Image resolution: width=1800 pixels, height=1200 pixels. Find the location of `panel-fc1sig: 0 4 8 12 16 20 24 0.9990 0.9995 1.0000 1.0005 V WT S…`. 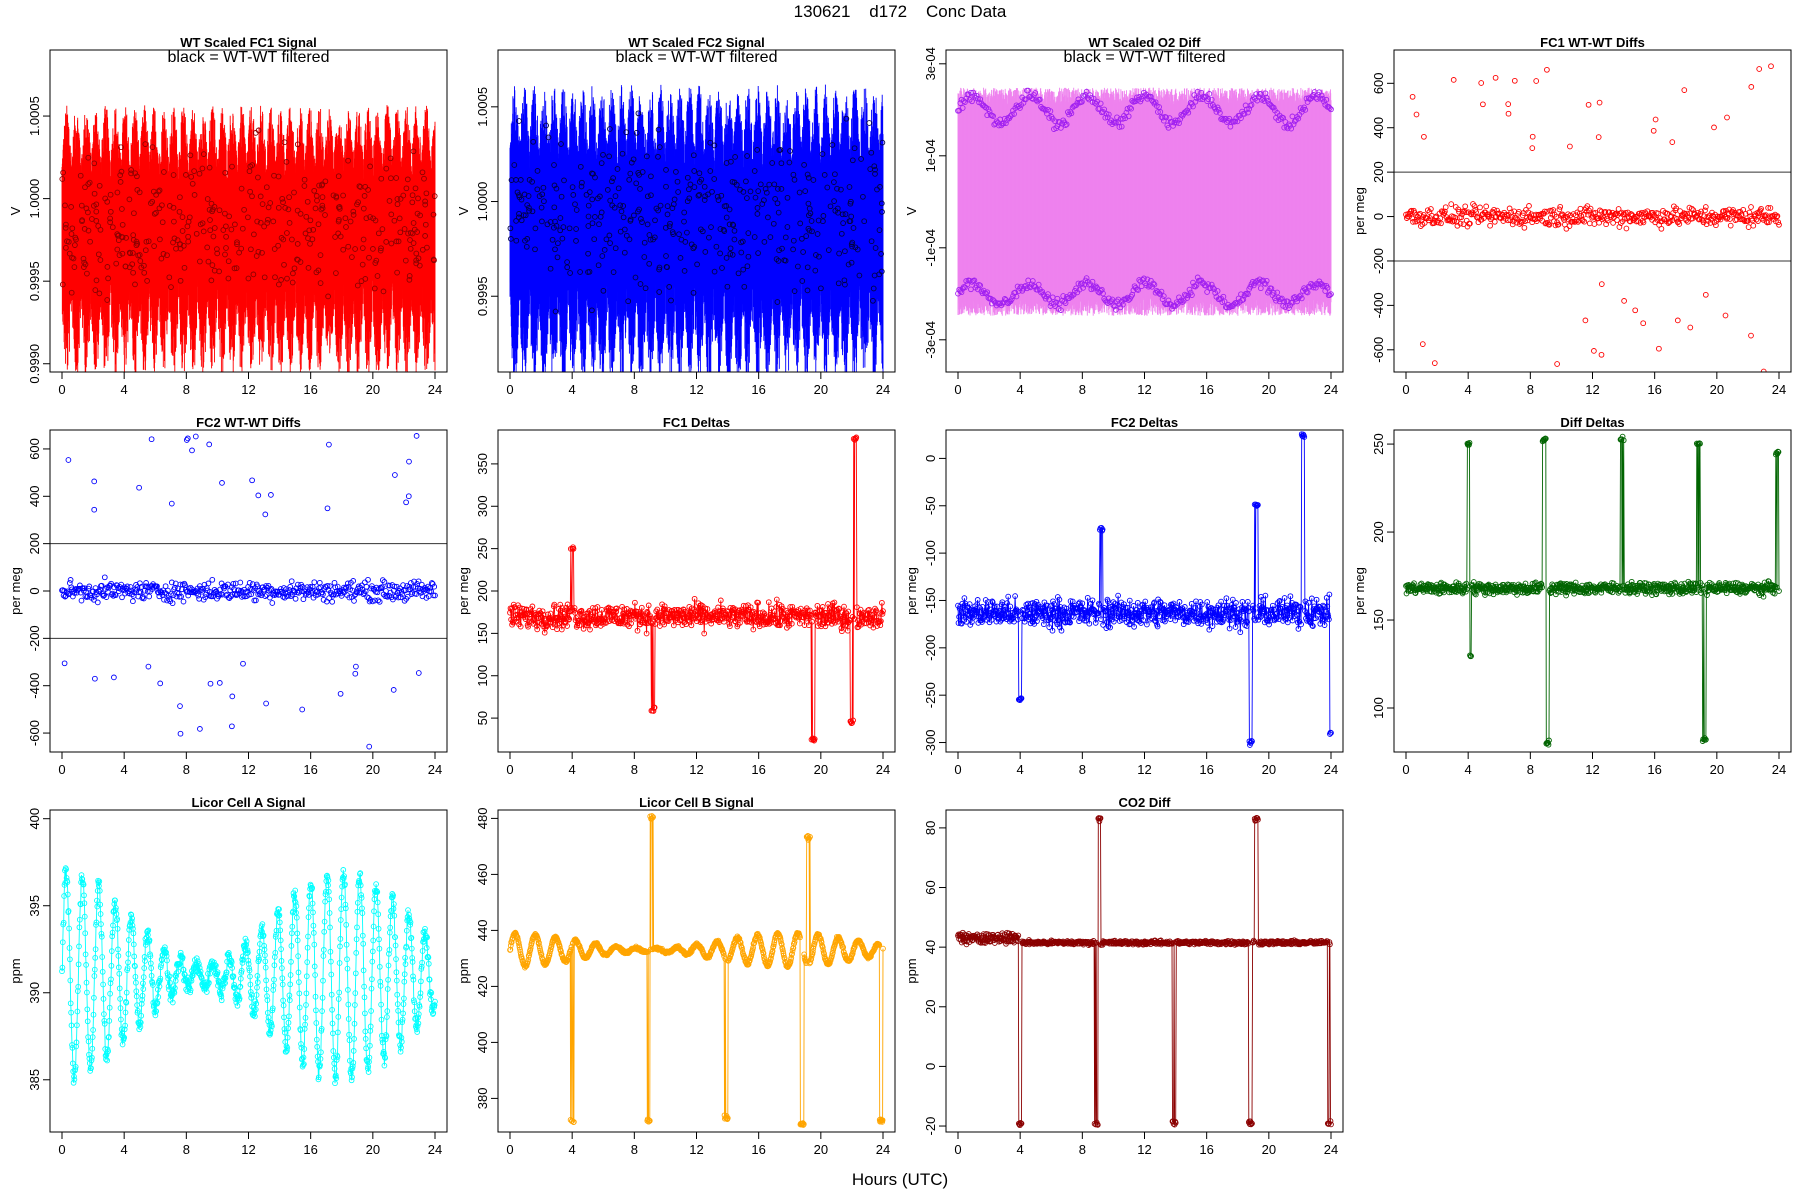

panel-fc1sig: 0 4 8 12 16 20 24 0.9990 0.9995 1.0000 1.0005 V WT S… is located at coordinates (228, 216).